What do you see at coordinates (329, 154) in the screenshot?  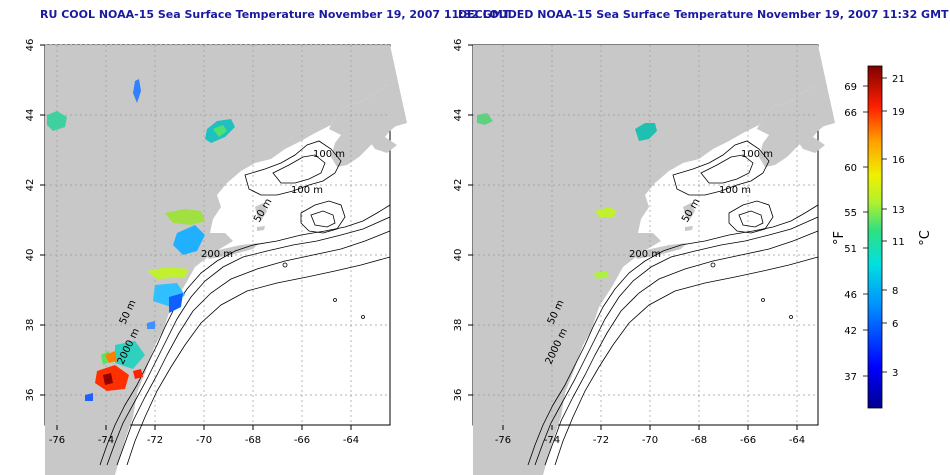 I see `left-contour-label-100m-a: 100 m` at bounding box center [329, 154].